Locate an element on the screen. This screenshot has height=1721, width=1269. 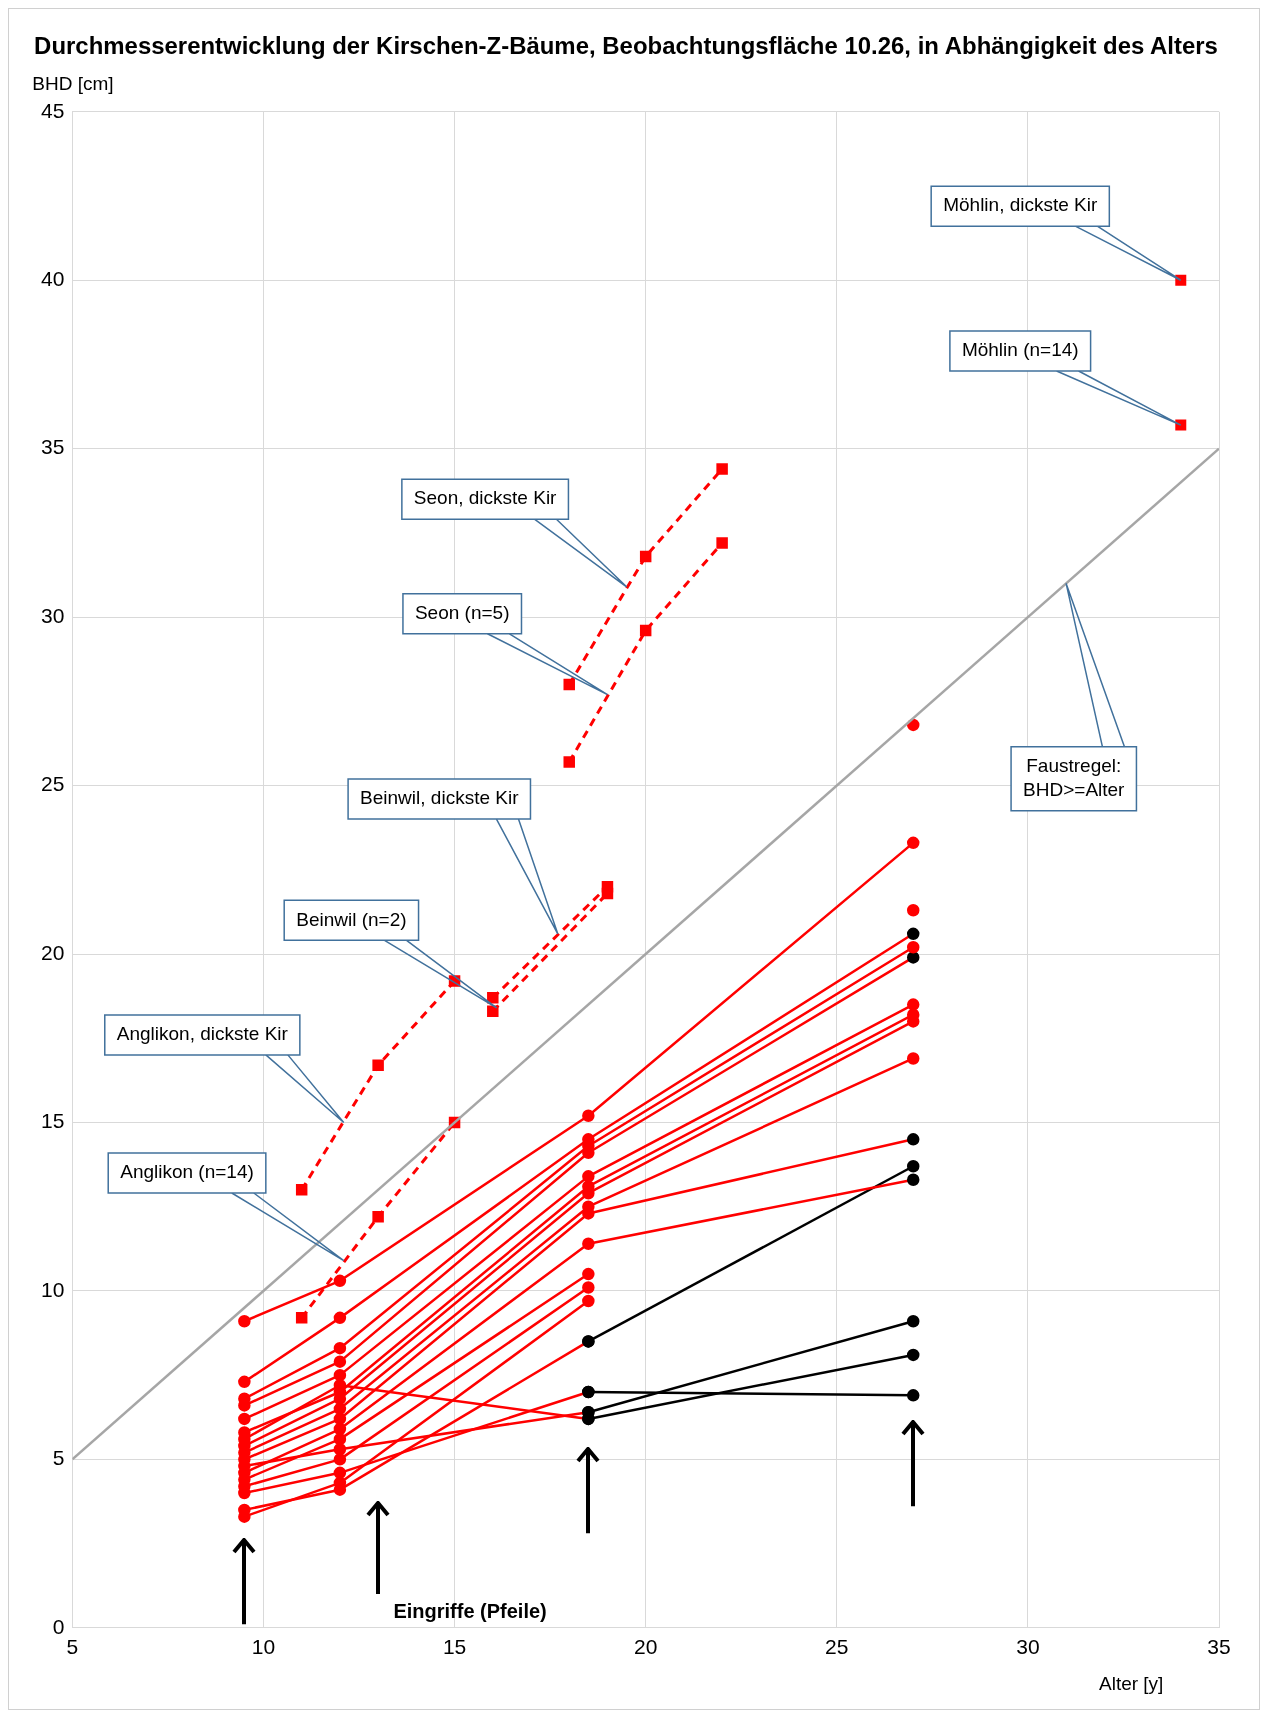
x-tick-label: 15 is located at coordinates (454, 1647).